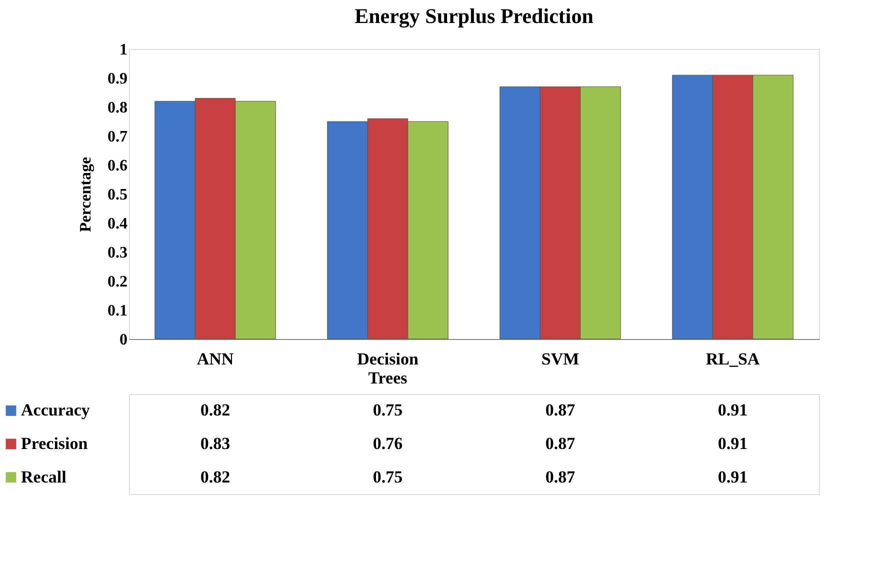 This screenshot has height=562, width=888. What do you see at coordinates (44, 476) in the screenshot?
I see `legend-label: Recall` at bounding box center [44, 476].